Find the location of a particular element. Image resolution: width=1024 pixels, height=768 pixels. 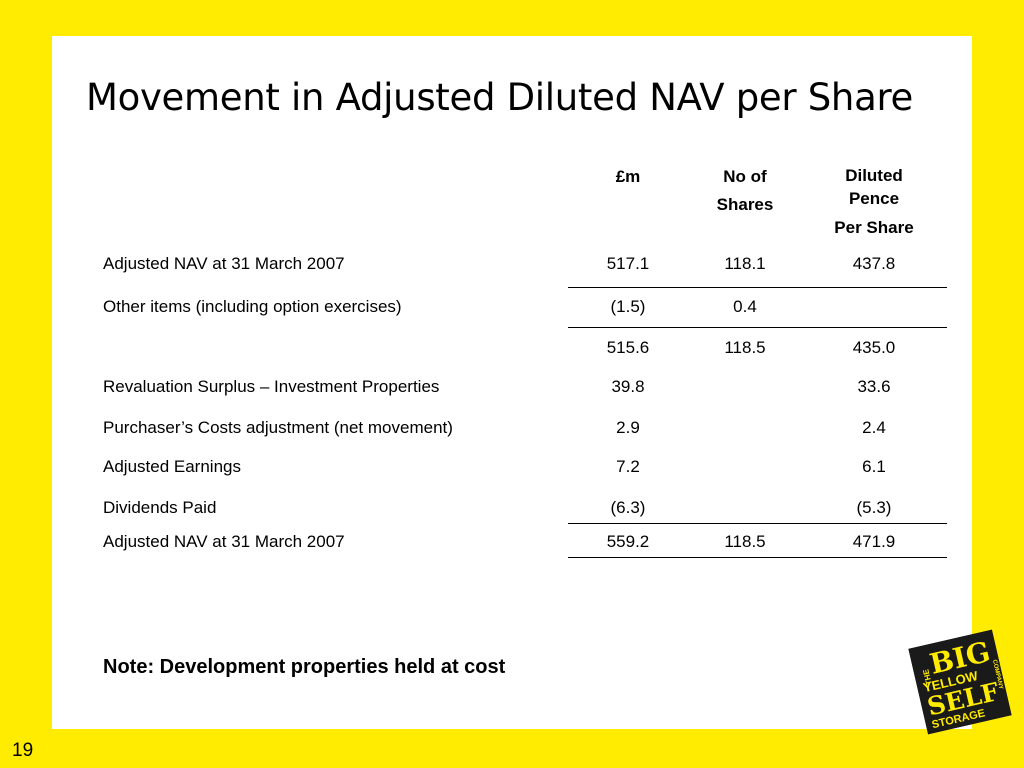

header-no-of-shares-line1: No of is located at coordinates (745, 176).